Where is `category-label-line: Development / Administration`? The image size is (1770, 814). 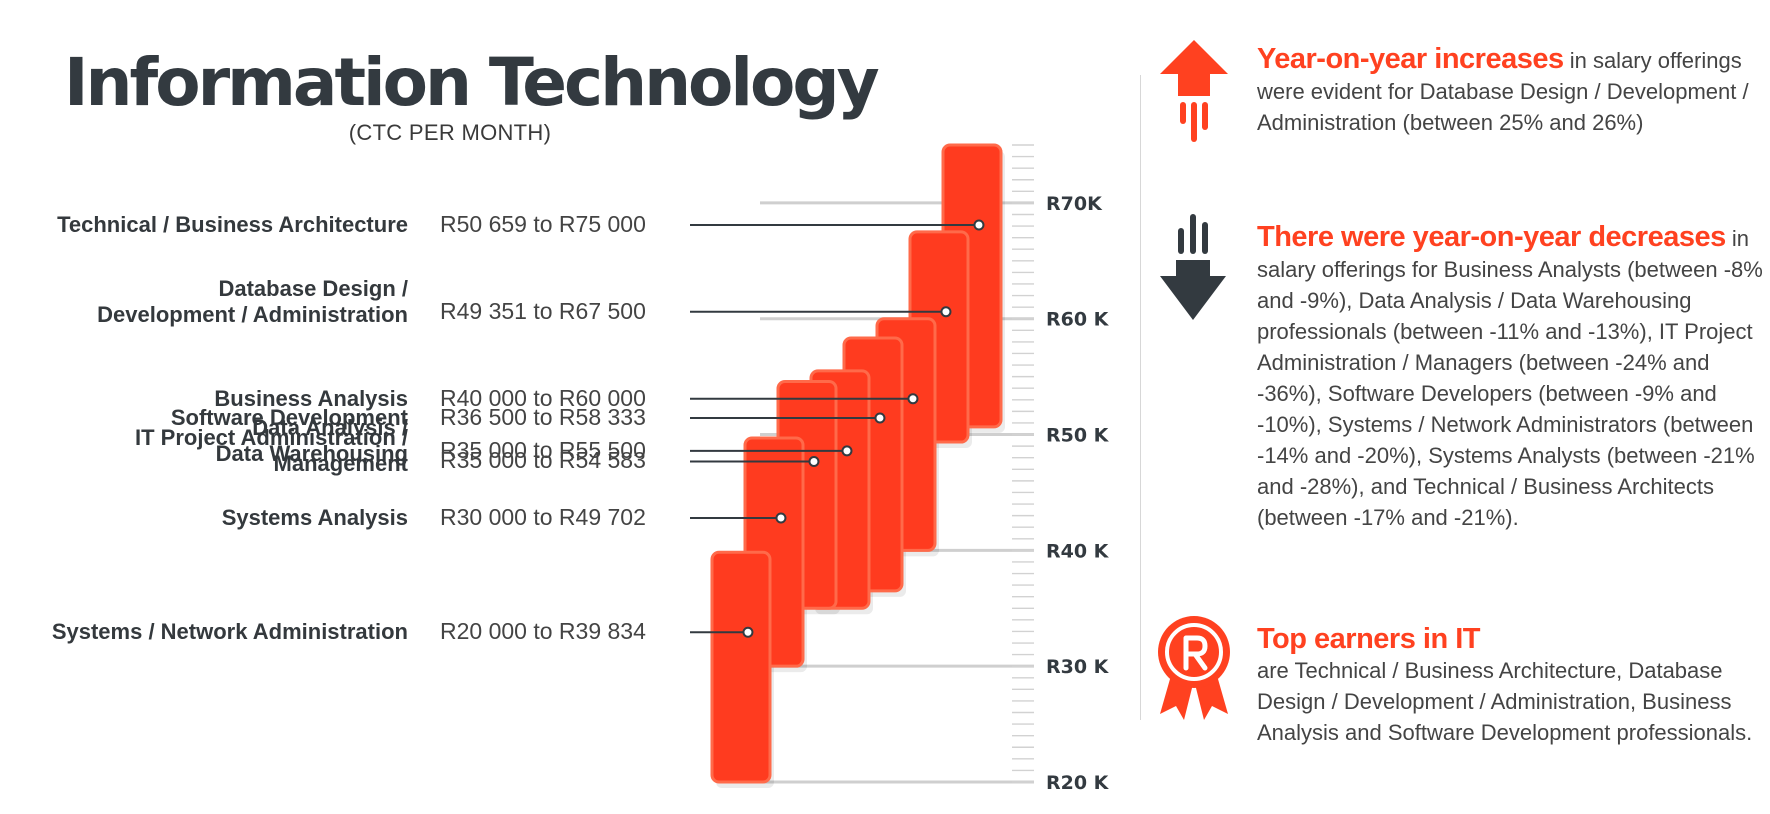
category-label-line: Development / Administration is located at coordinates (252, 314).